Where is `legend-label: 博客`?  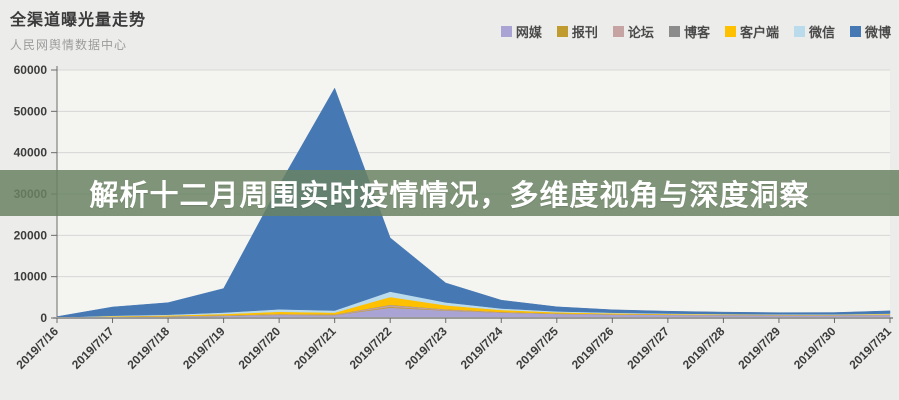 legend-label: 博客 is located at coordinates (696, 32).